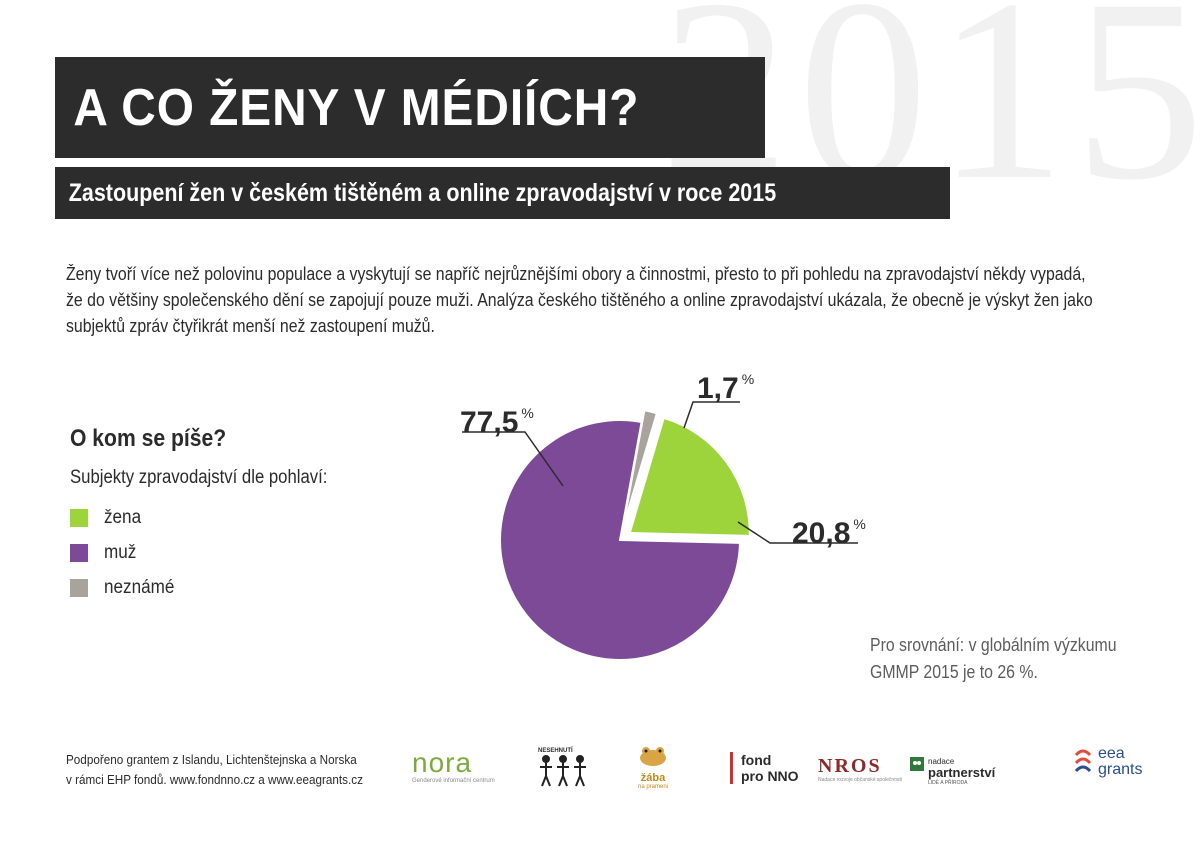 The height and width of the screenshot is (850, 1200). I want to click on eea-logo-line1: eea, so click(1111, 753).